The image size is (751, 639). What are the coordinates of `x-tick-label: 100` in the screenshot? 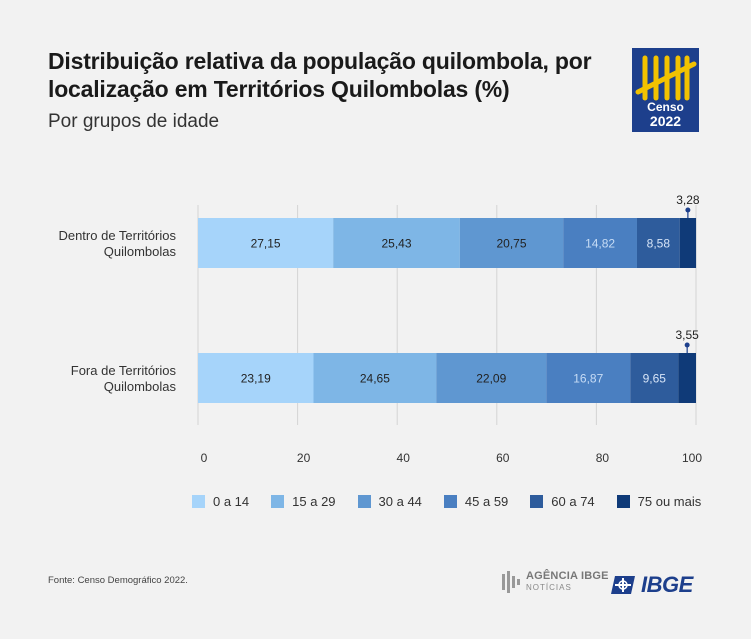 It's located at (692, 458).